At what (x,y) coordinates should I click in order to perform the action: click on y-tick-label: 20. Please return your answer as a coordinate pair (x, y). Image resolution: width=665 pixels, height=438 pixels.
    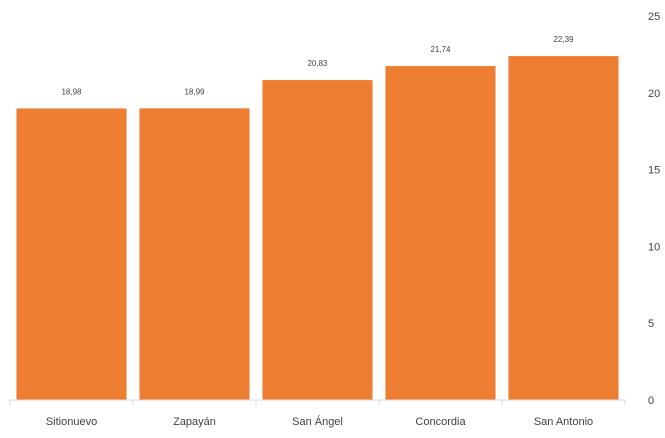
    Looking at the image, I should click on (654, 94).